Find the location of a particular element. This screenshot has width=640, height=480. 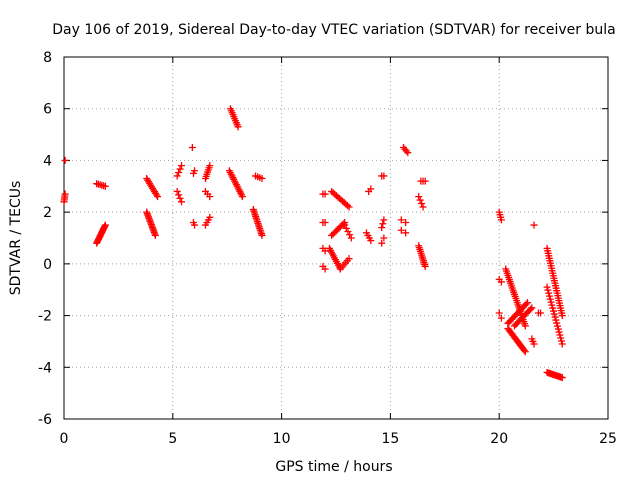

x-tick-label: 15 is located at coordinates (390, 439).